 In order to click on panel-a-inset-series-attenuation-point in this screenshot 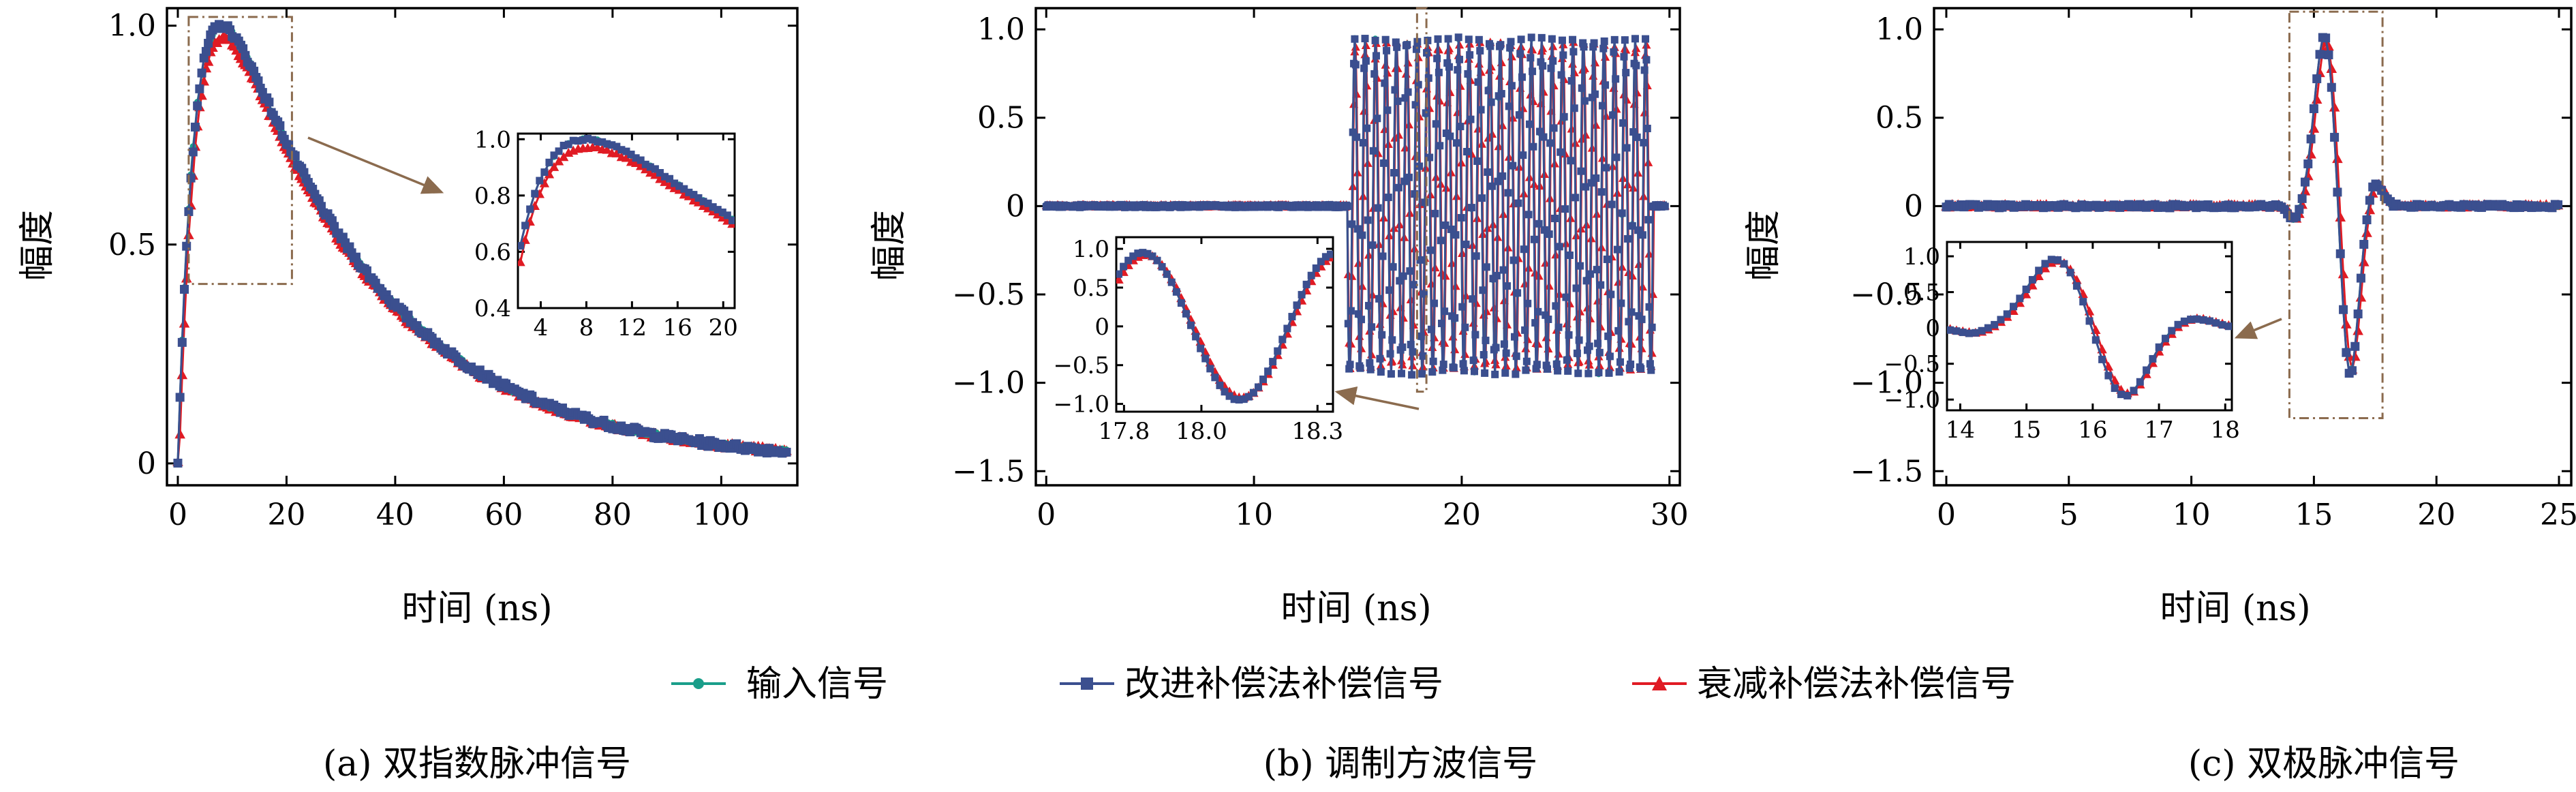, I will do `click(646, 169)`.